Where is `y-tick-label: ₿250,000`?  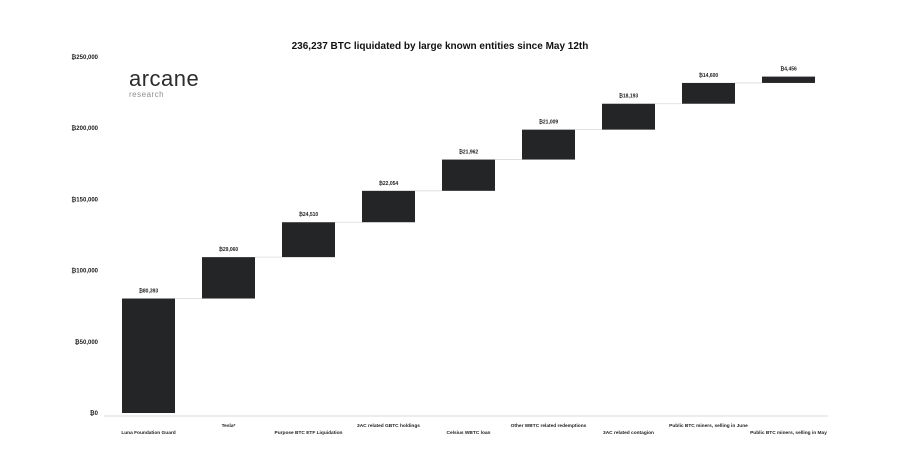 y-tick-label: ₿250,000 is located at coordinates (84, 57).